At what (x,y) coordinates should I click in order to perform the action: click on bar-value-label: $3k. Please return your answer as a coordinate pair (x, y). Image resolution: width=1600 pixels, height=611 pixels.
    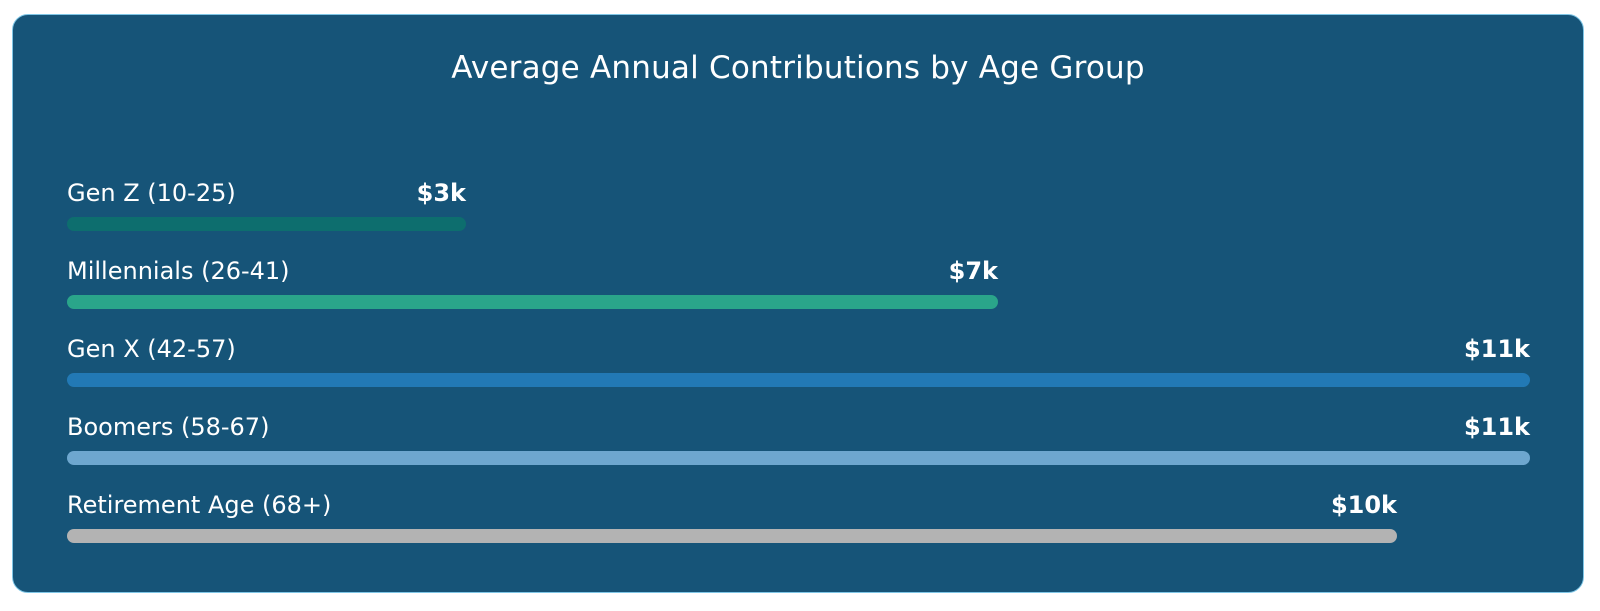
    Looking at the image, I should click on (441, 193).